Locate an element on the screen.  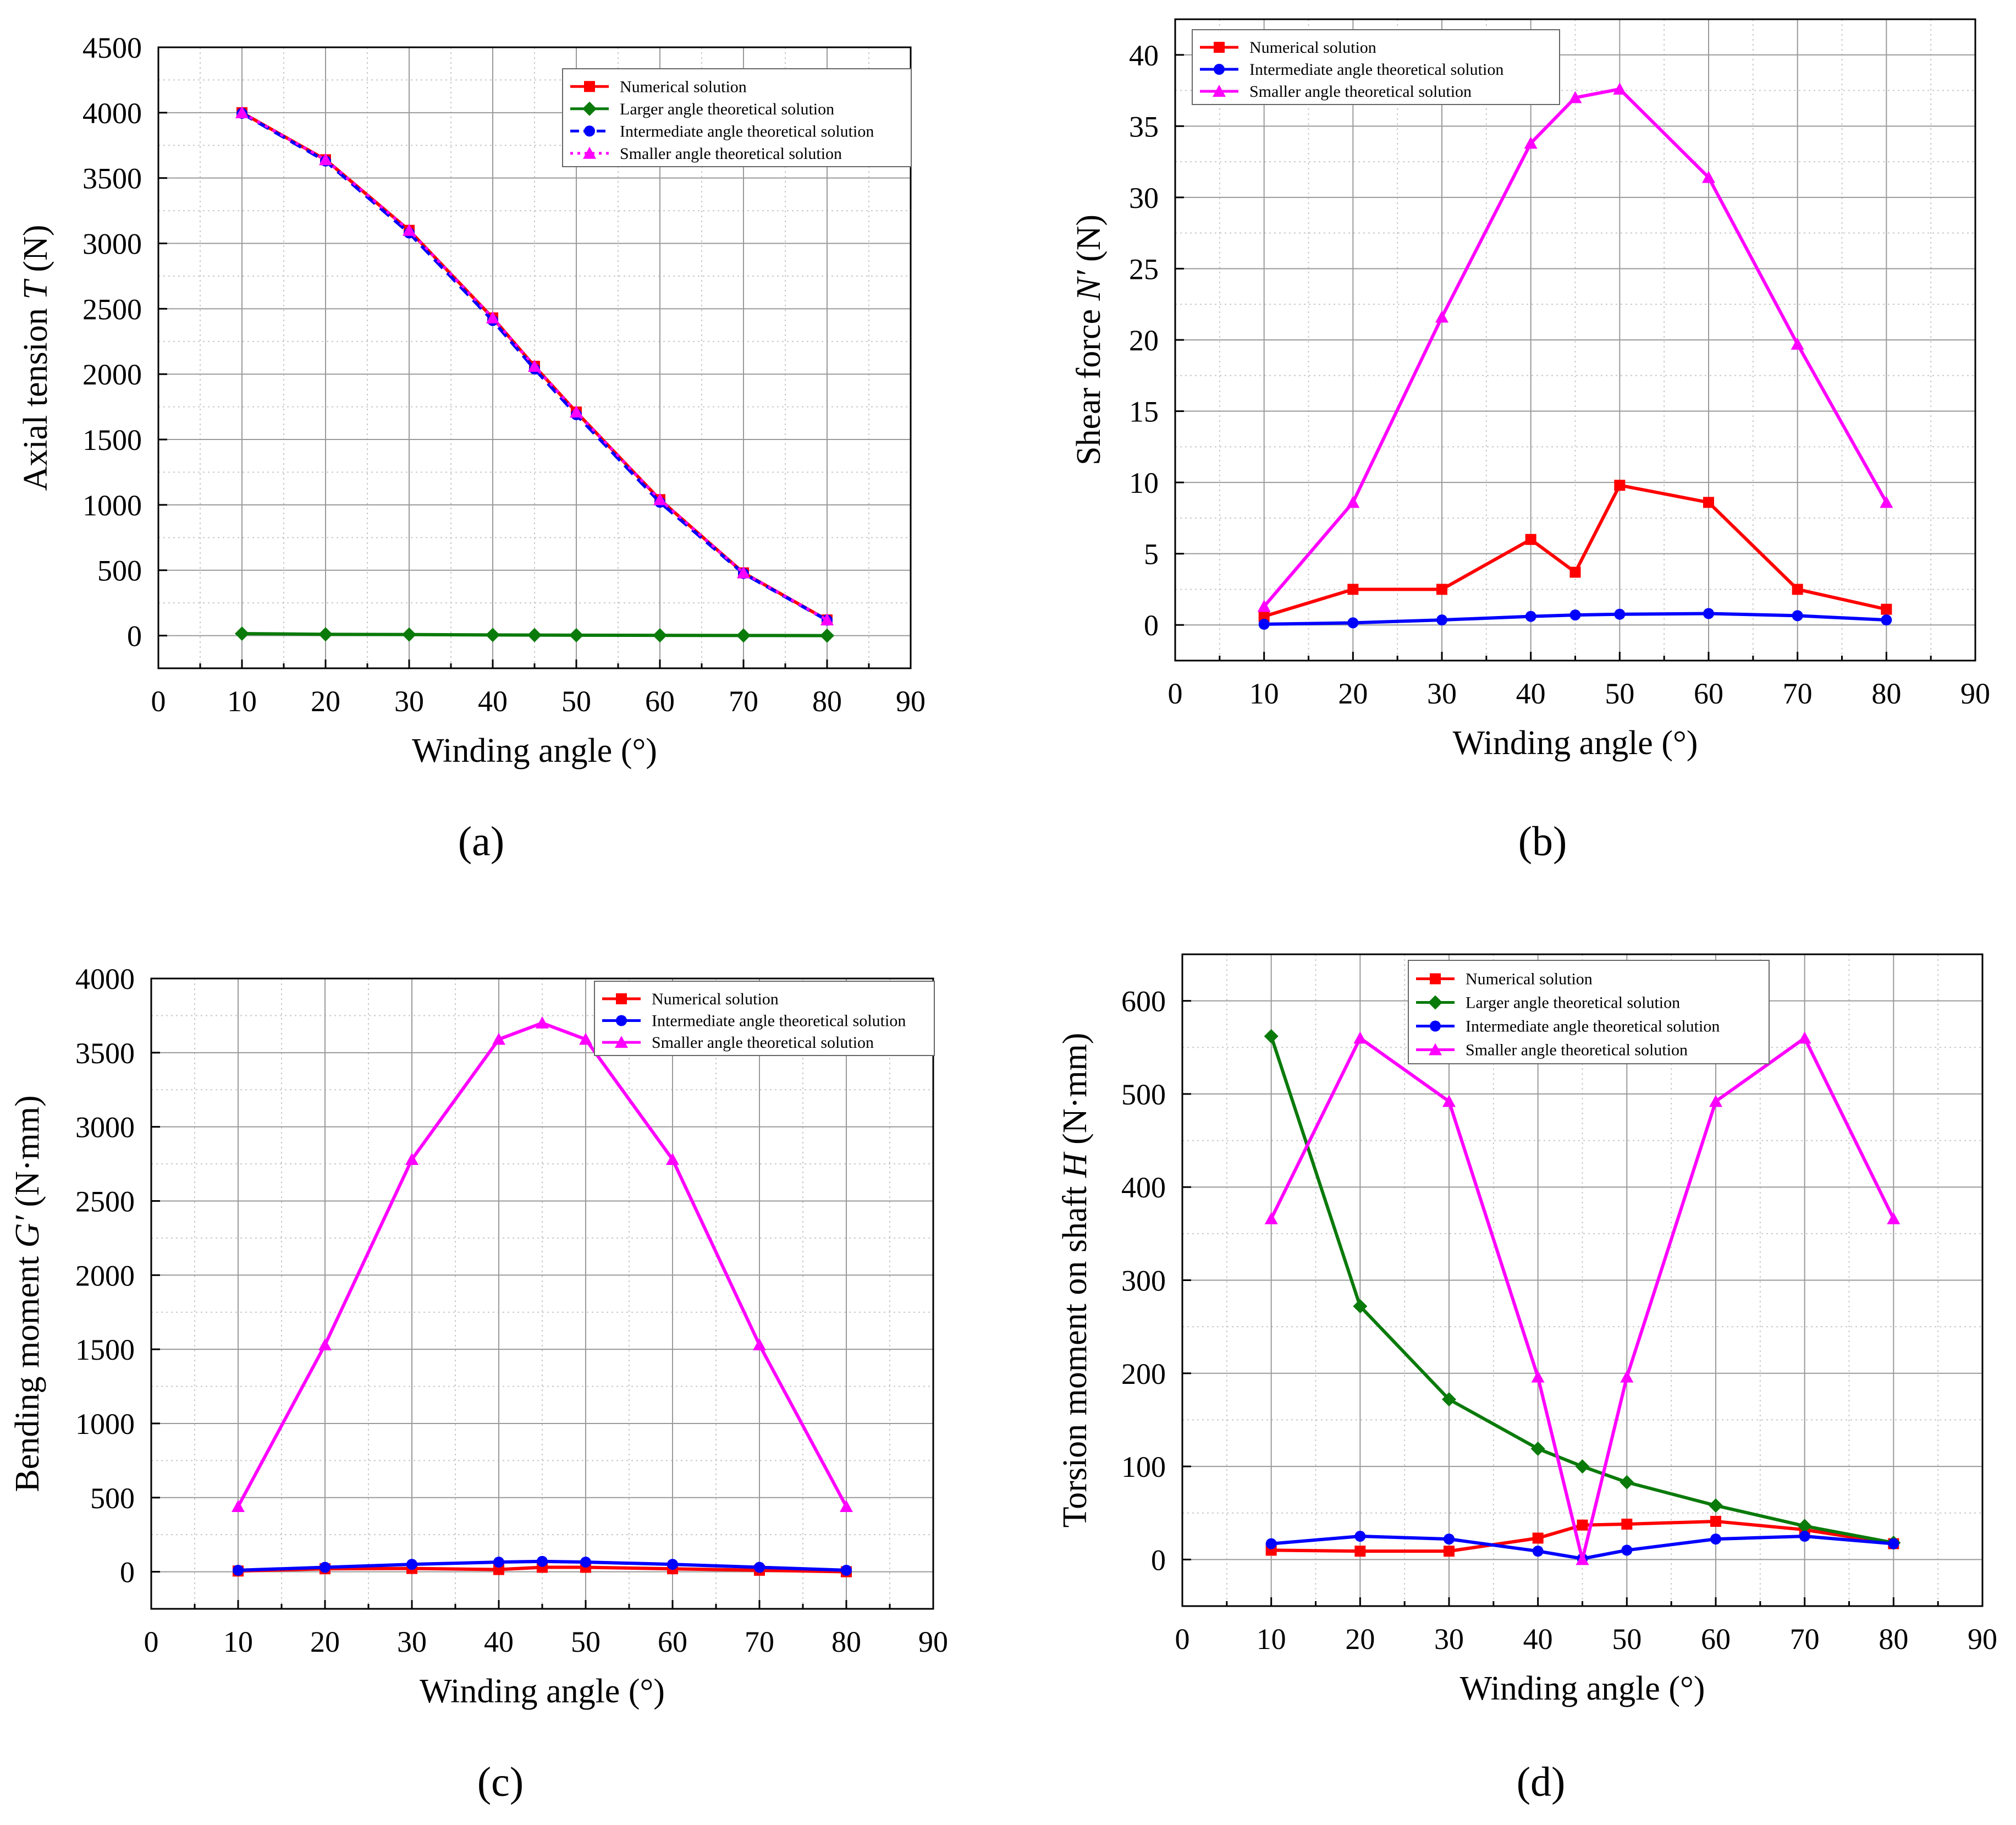
grid is located at coordinates (542, 1293).